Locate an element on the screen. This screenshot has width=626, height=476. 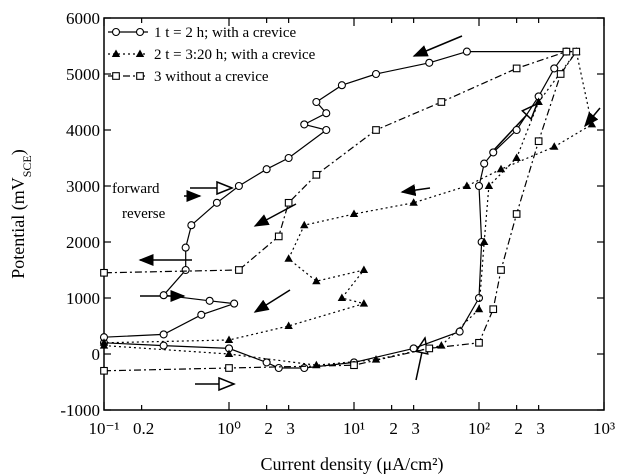
y-axis-label-text: Potential (mV is located at coordinates (18, 228).